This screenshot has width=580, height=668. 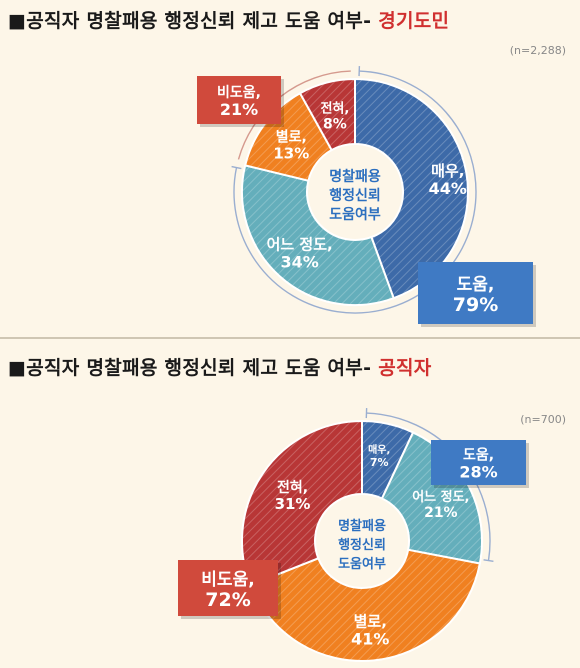 What do you see at coordinates (318, 235) in the screenshot?
I see `segment-somewhat` at bounding box center [318, 235].